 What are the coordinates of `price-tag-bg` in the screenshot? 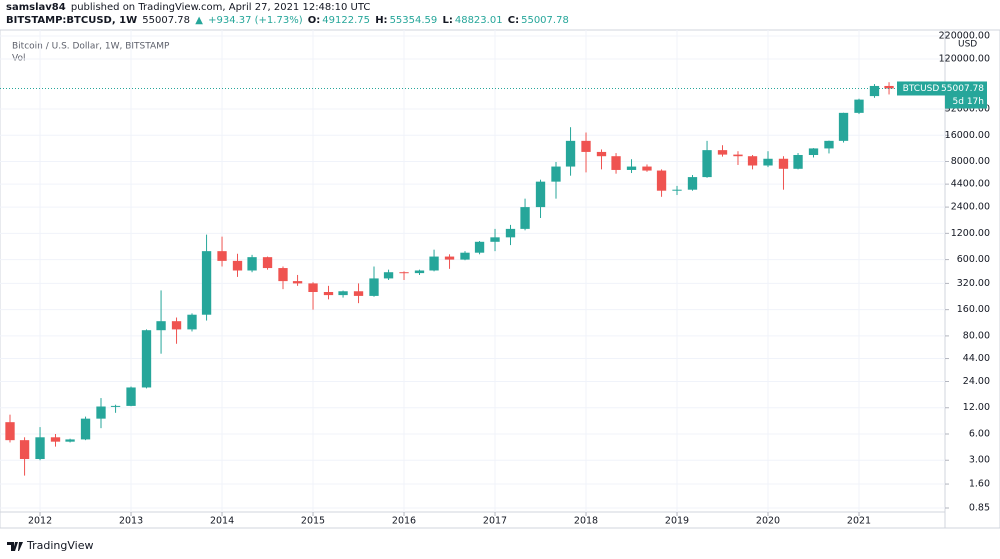 It's located at (966, 95).